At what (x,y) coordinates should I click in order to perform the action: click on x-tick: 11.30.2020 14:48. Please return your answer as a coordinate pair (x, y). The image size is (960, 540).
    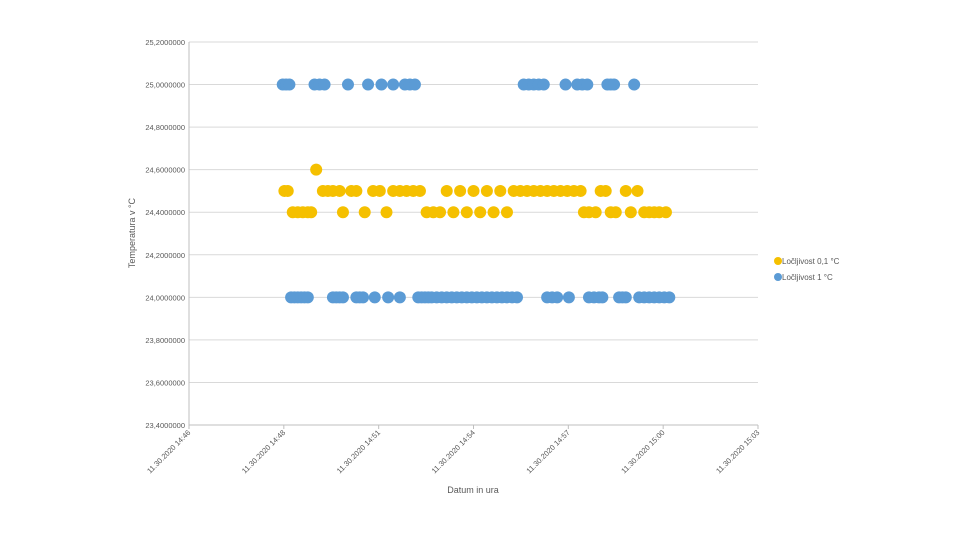
    Looking at the image, I should click on (263, 450).